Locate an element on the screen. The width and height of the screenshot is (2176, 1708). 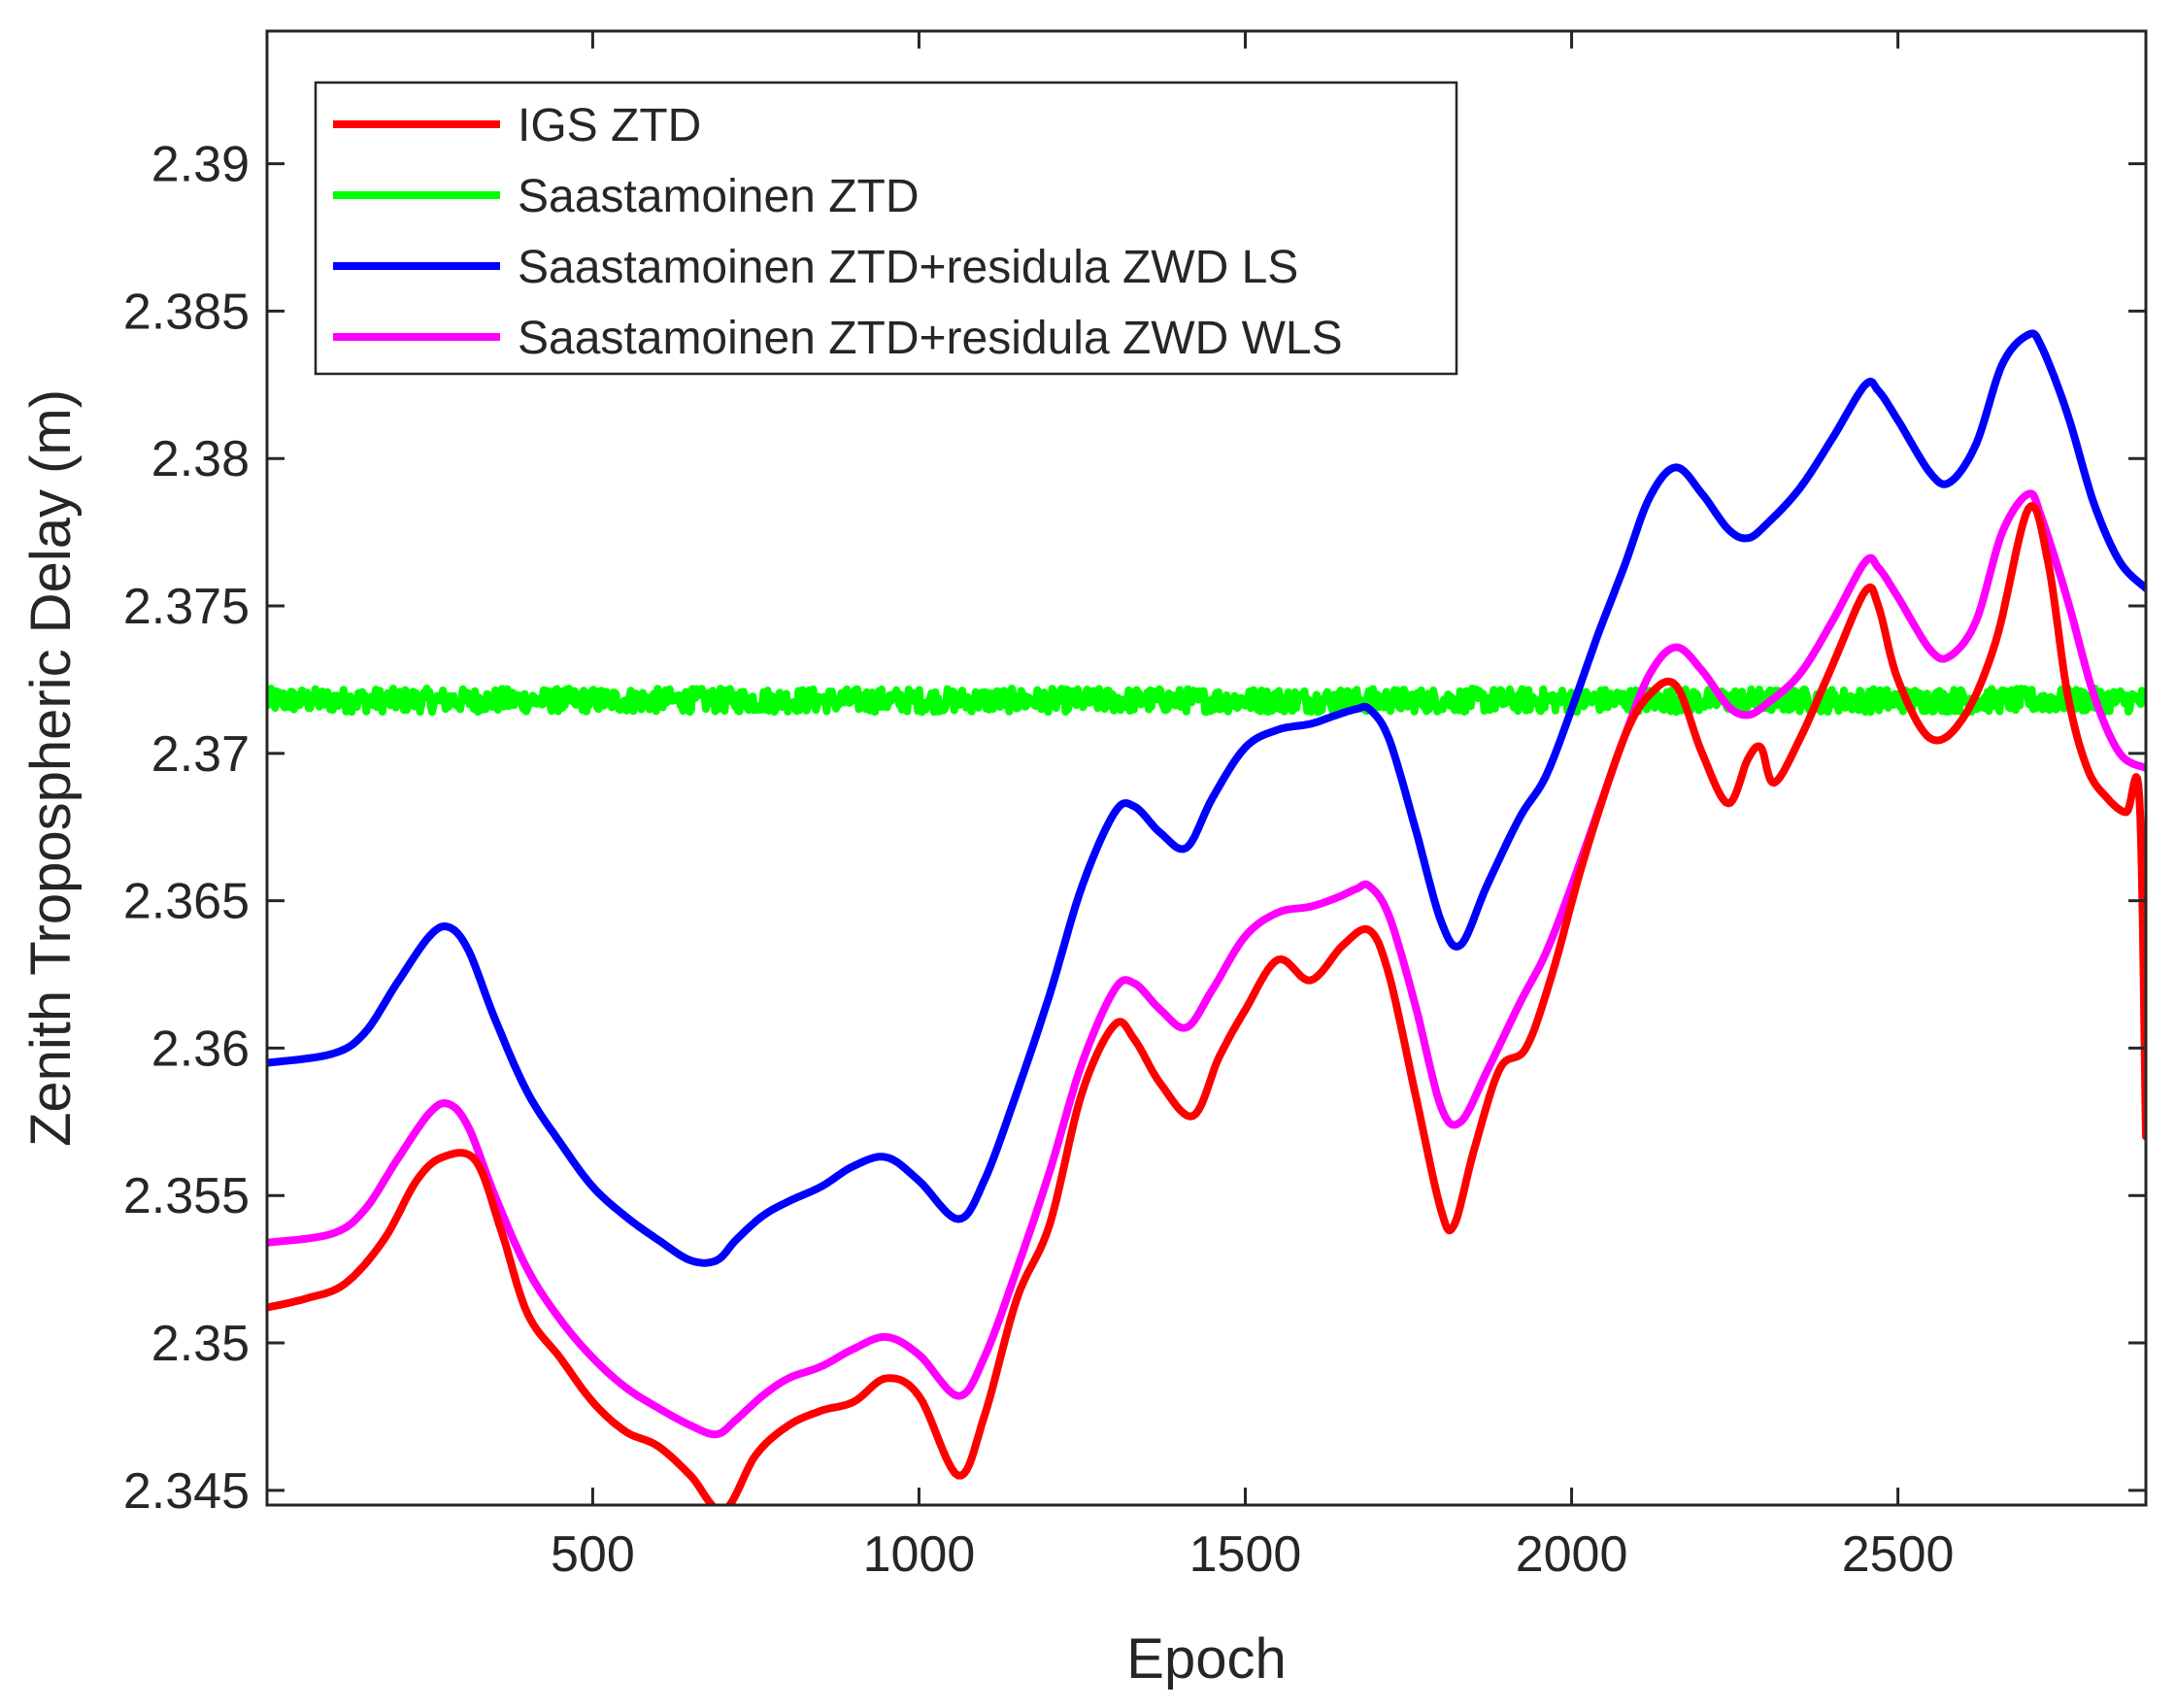
legend-label-wls: Saastamoinen ZTD+residula ZWD WLS is located at coordinates (930, 338).